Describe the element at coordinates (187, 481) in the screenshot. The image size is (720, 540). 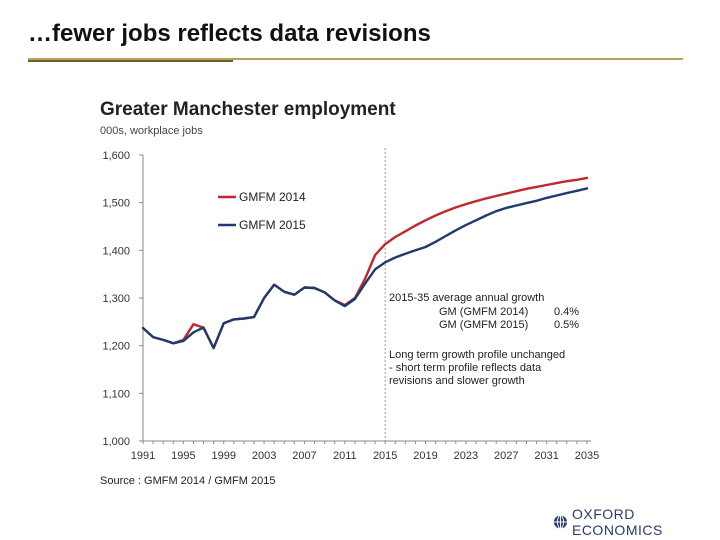
I see `chart-source: Source : GMFM 2014 / GMFM 2015` at that location.